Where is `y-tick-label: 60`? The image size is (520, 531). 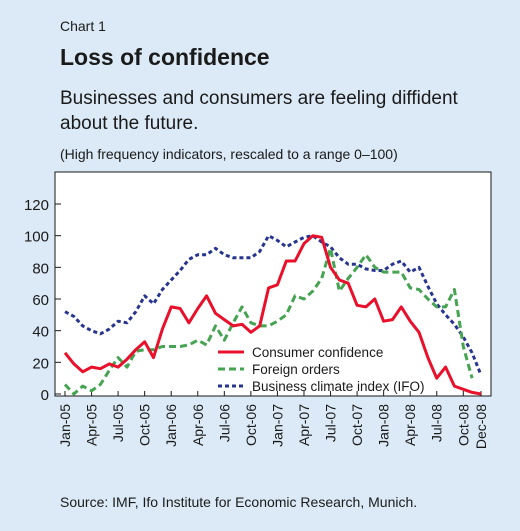 y-tick-label: 60 is located at coordinates (40, 300).